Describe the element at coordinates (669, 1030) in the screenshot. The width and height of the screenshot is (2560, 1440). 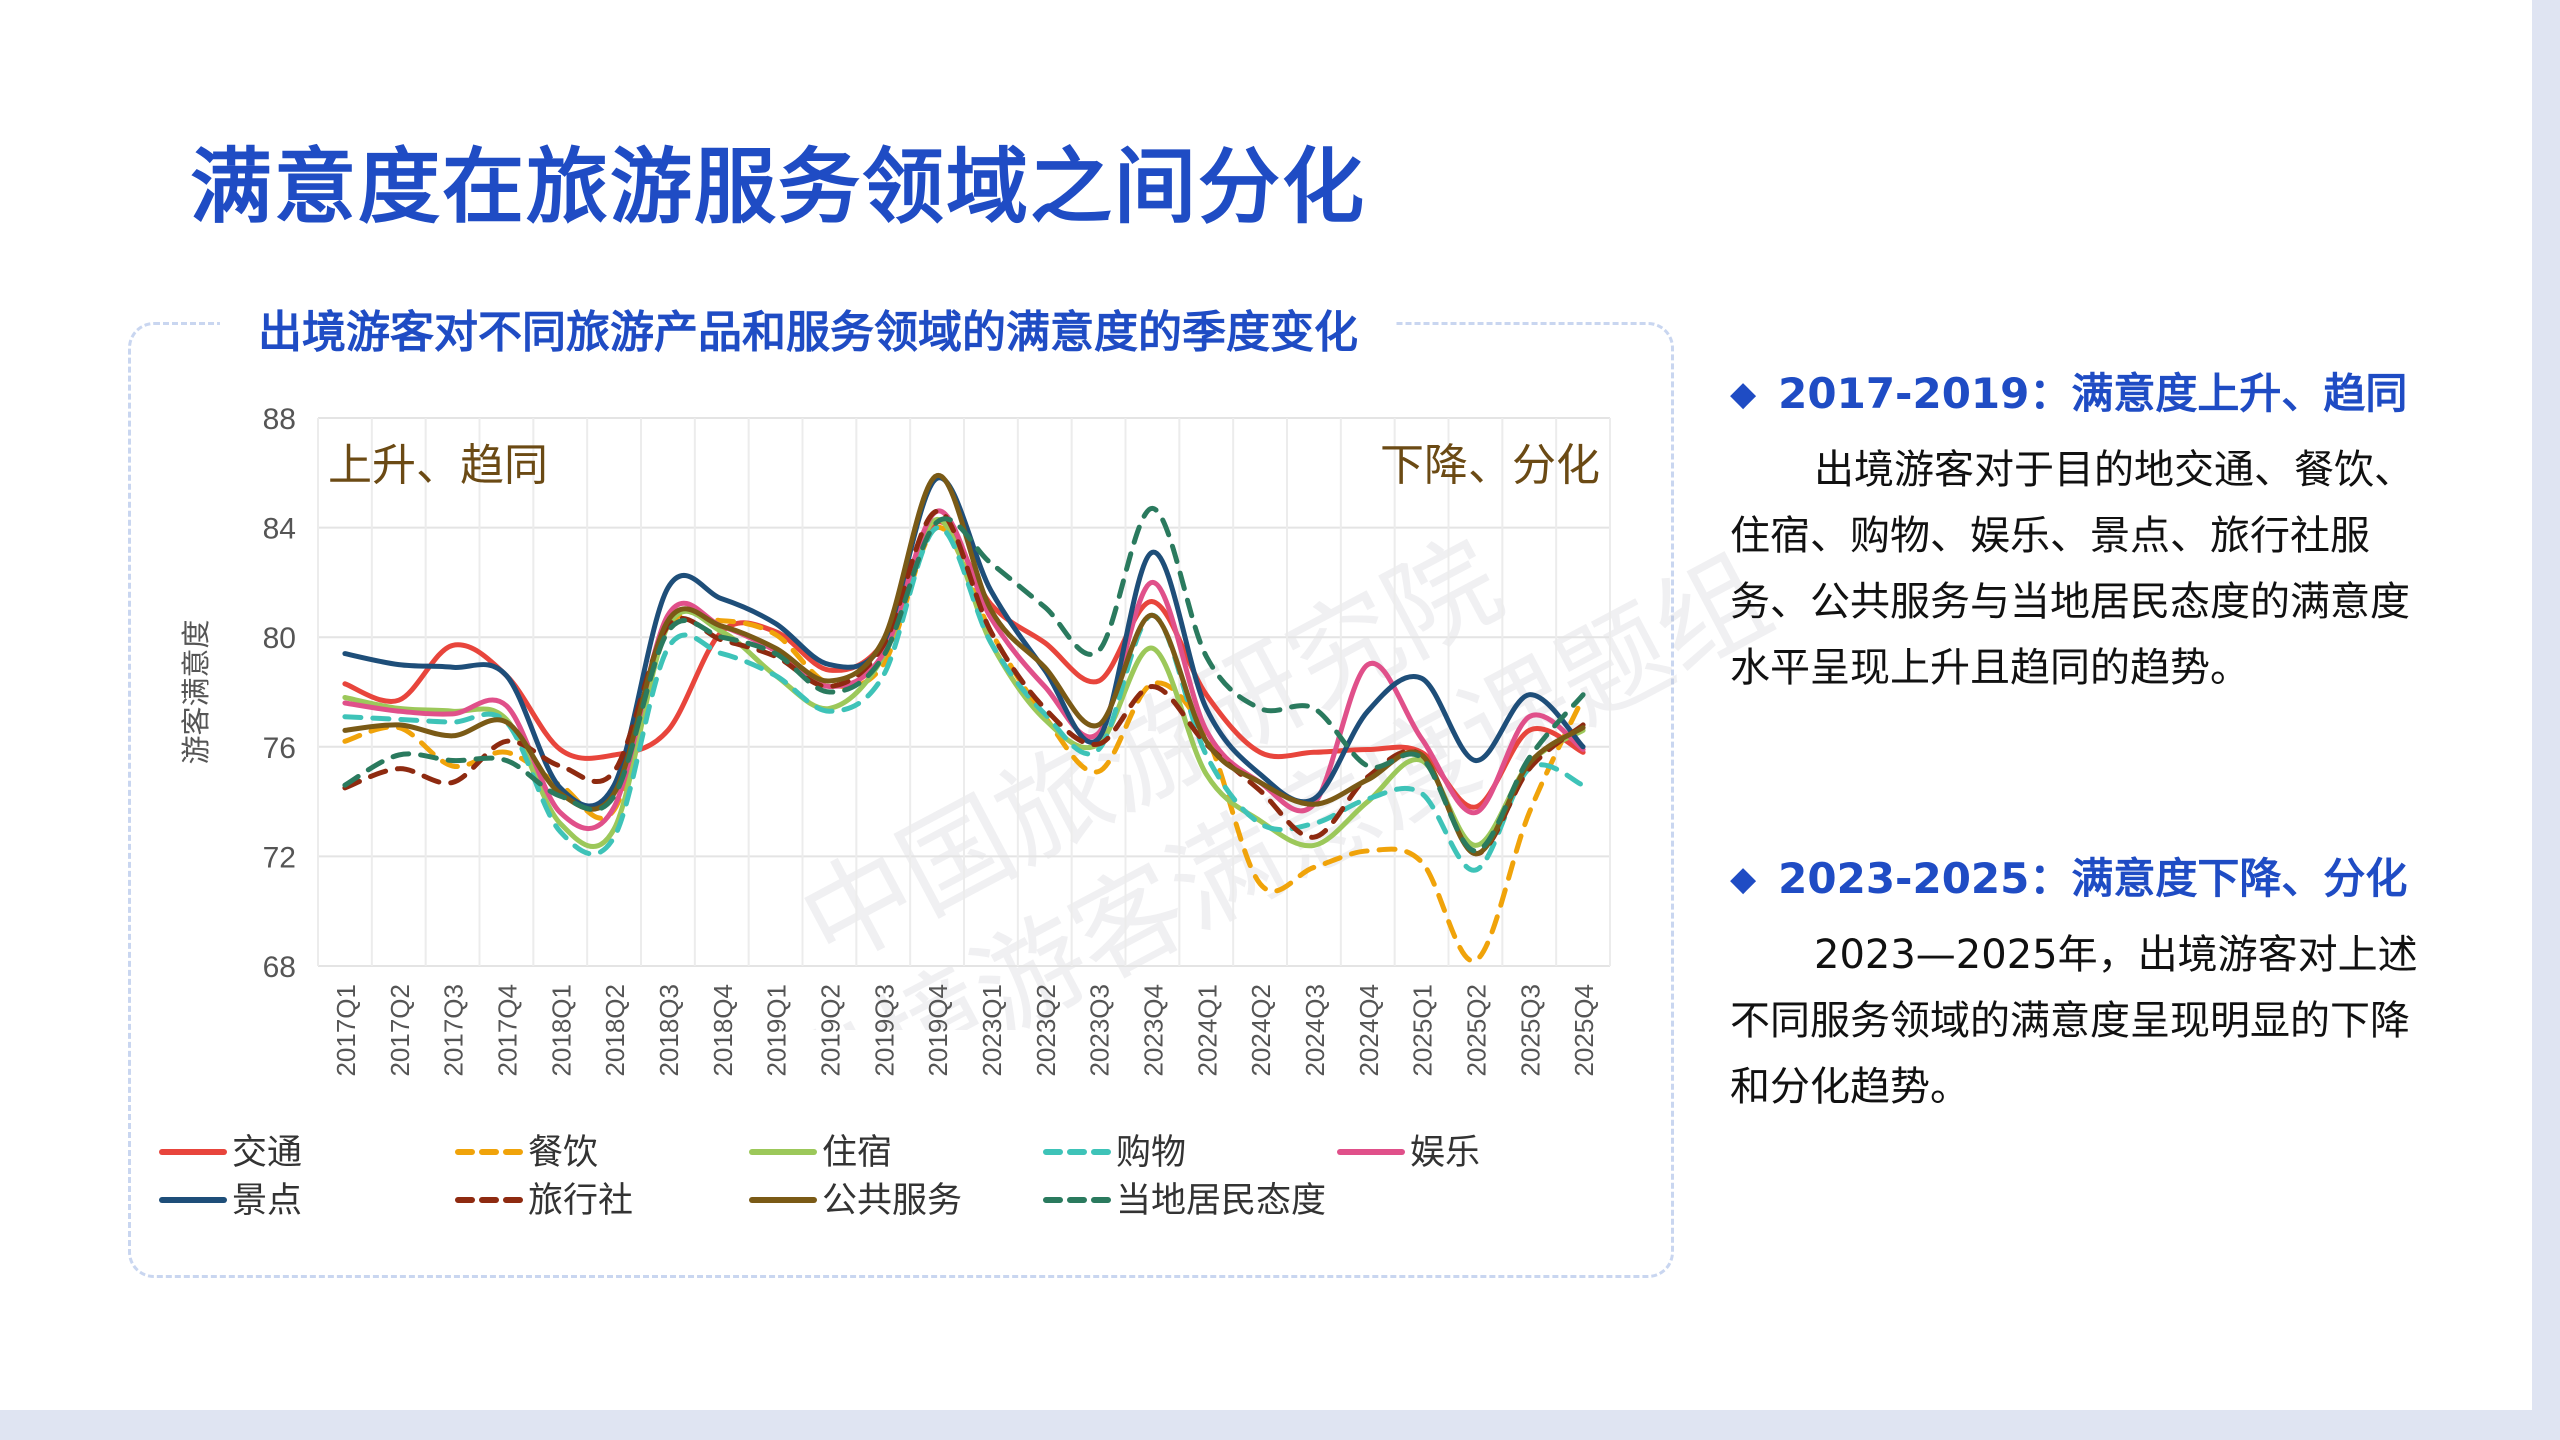
I see `x-tick-label: 2018Q3` at that location.